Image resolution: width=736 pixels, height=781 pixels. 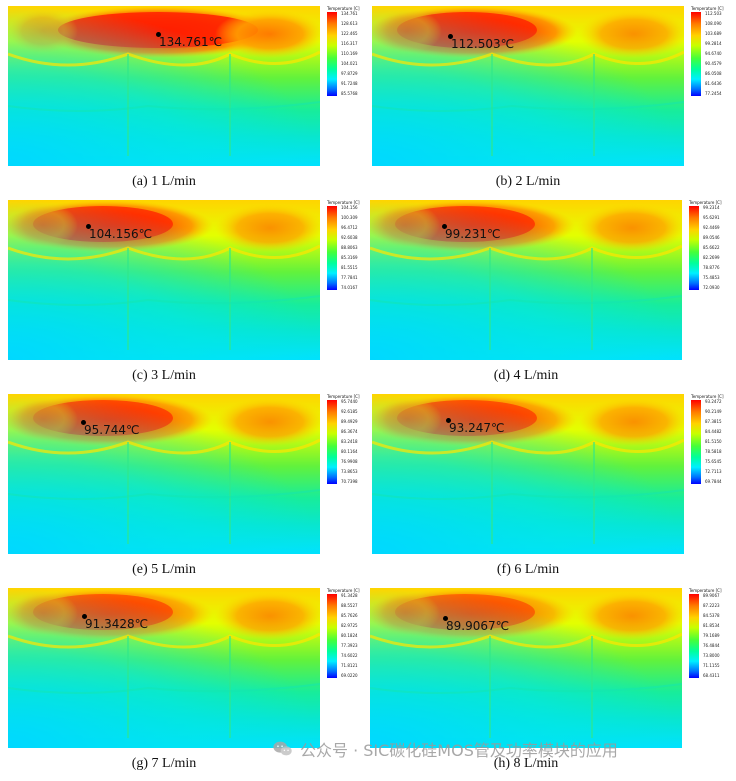 I want to click on colorbar-tick-label: 72.0930, so click(x=711, y=287).